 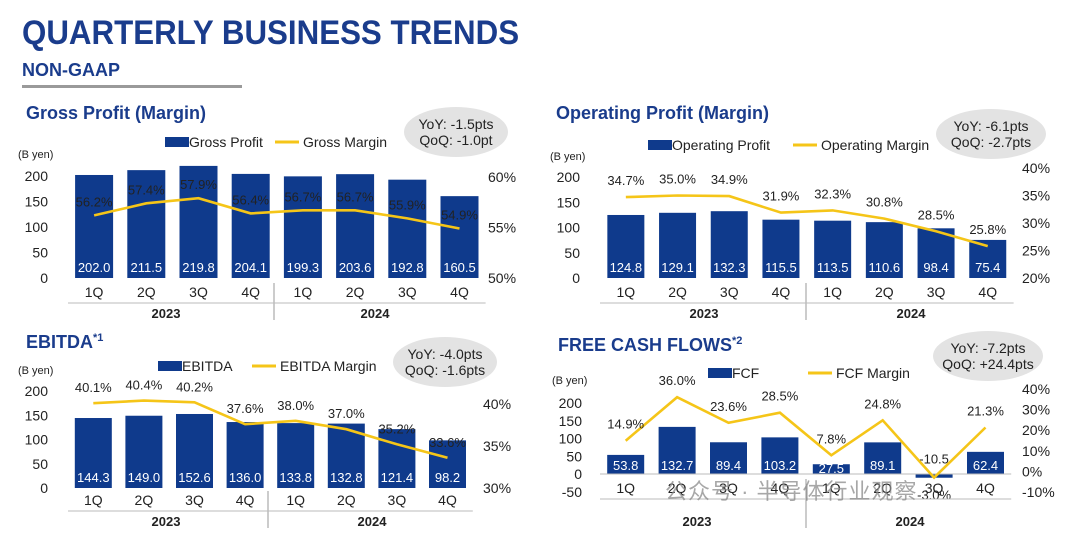 I want to click on margin-value-label: 35.2%, so click(x=396, y=428).